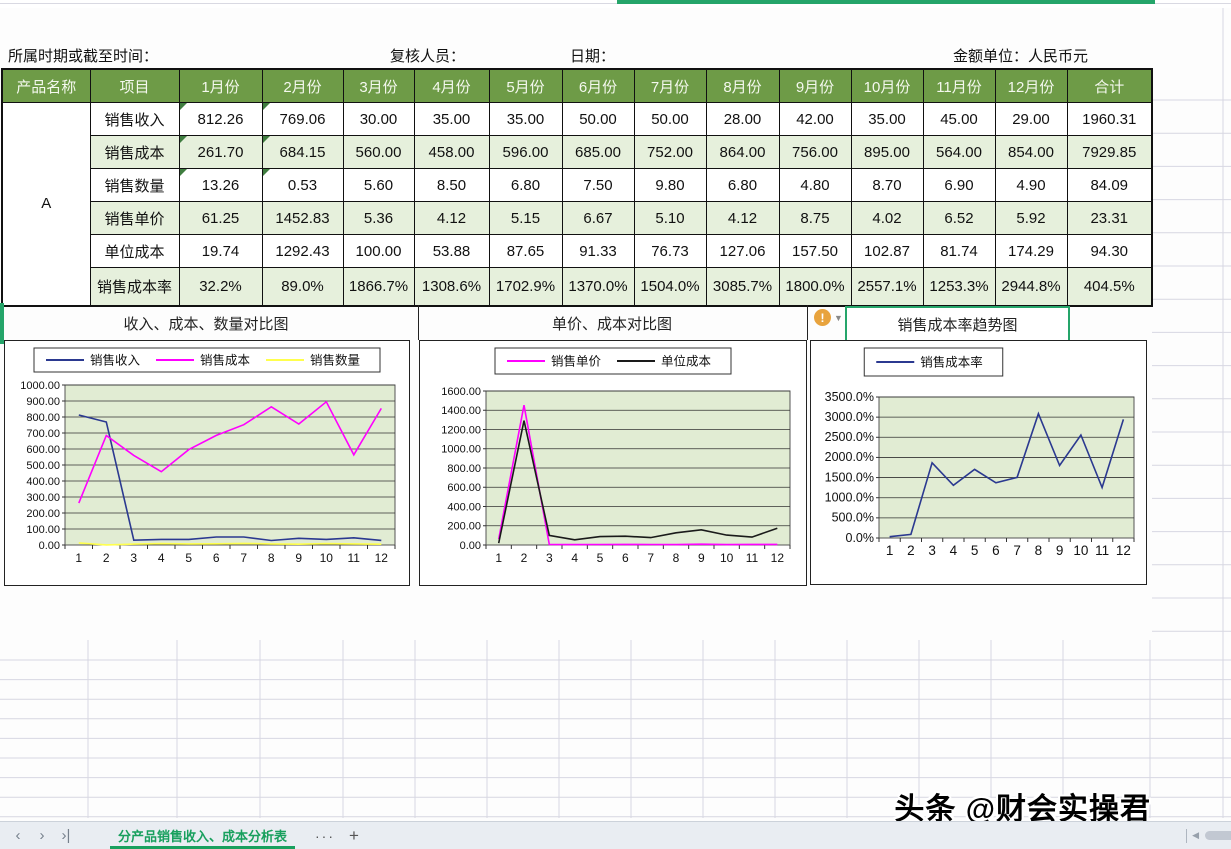  I want to click on value-cell: 854.00, so click(1031, 152).